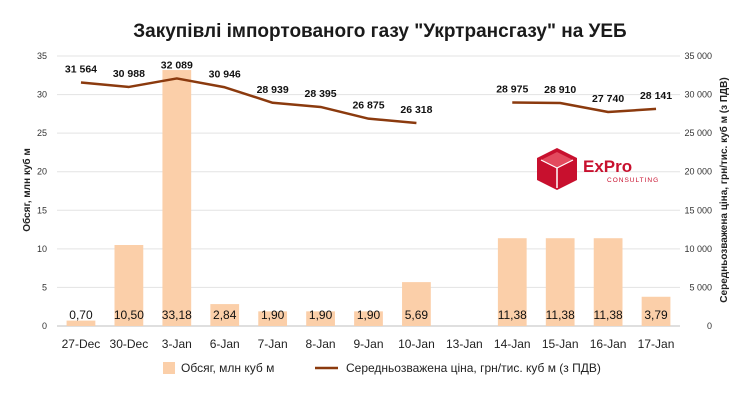 This screenshot has width=750, height=400. Describe the element at coordinates (698, 133) in the screenshot. I see `y-right-tick-label: 25 000` at that location.